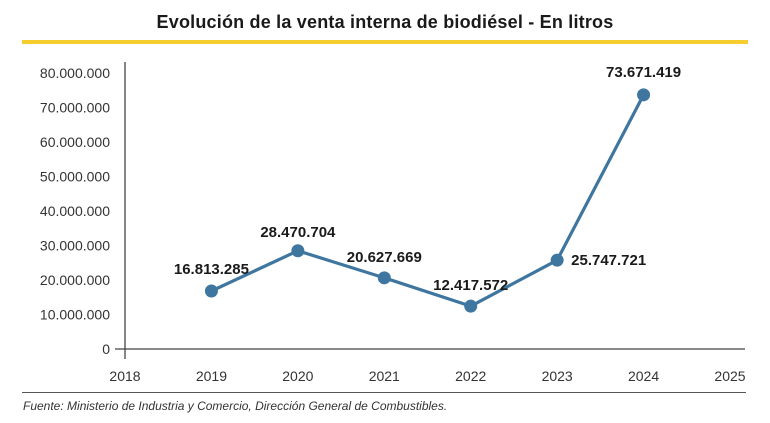 This screenshot has width=770, height=423. I want to click on y-tick-label: 20.000.000, so click(75, 280).